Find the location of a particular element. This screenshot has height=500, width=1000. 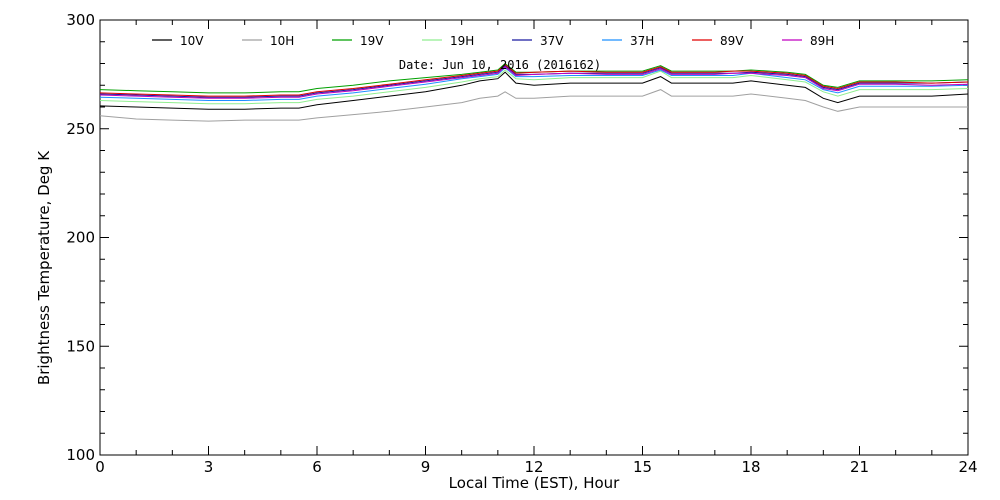

x-axis-title: Local Time (EST), Hour is located at coordinates (534, 483).